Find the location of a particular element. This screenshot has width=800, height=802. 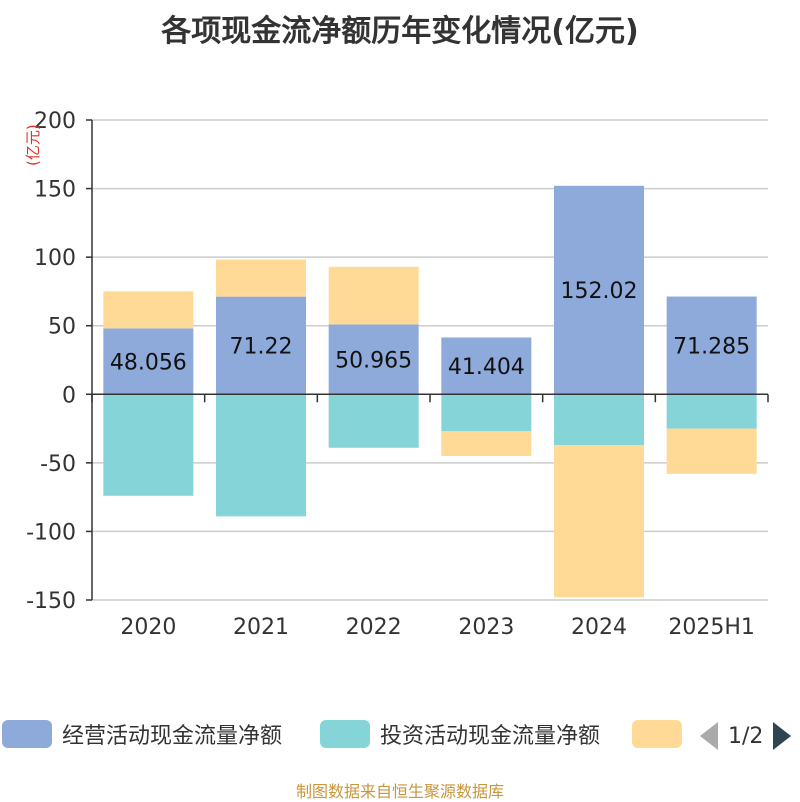

y-tick-label: -50 is located at coordinates (58, 464).